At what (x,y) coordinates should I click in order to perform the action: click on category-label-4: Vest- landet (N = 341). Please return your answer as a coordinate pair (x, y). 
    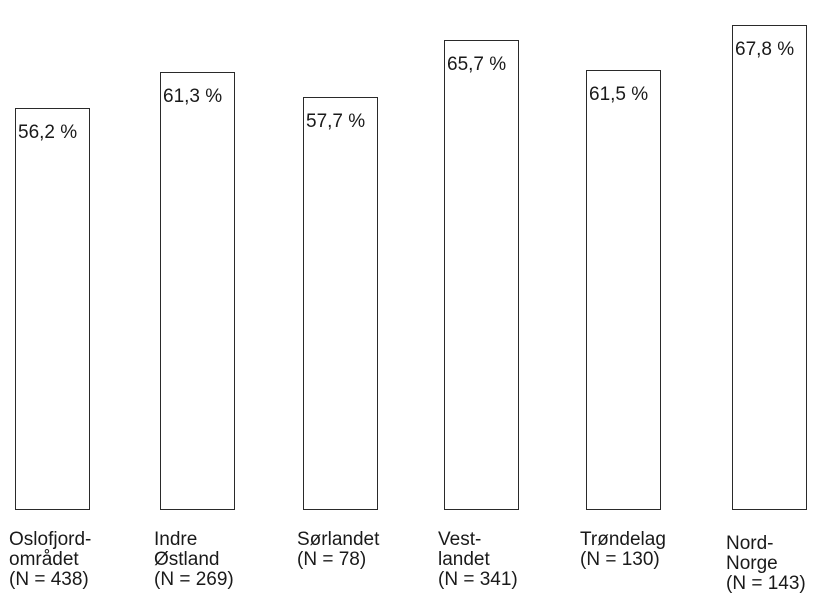
    Looking at the image, I should click on (478, 560).